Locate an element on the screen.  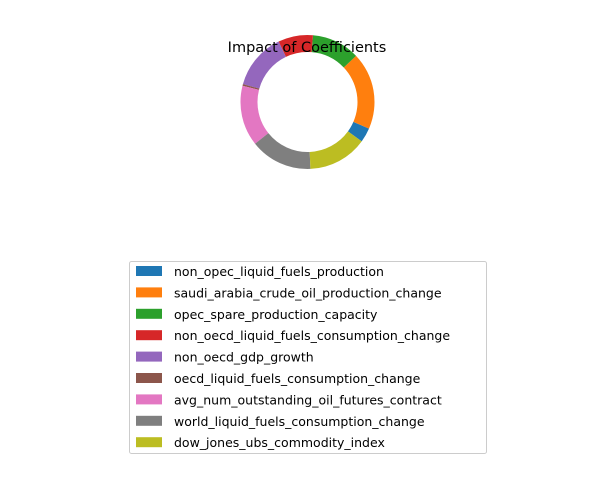
legend-label: non_oecd_liquid_fuels_consumption_change is located at coordinates (312, 335).